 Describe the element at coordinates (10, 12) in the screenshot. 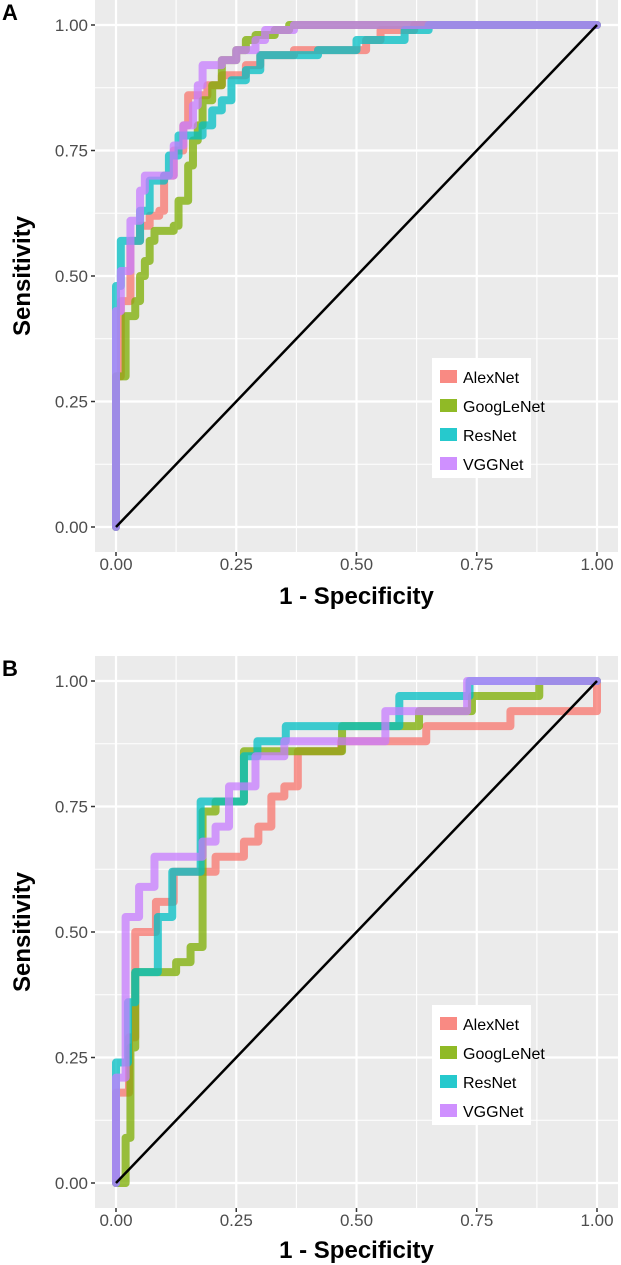

I see `panel-label: A` at that location.